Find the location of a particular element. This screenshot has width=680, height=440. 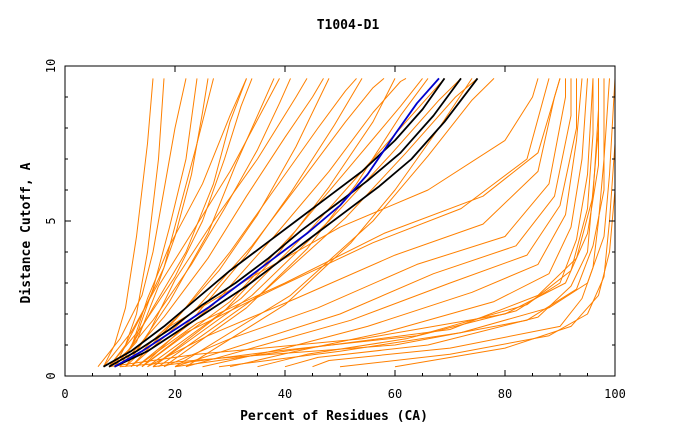

y-axis-label: Distance Cutoff, A is located at coordinates (26, 232).